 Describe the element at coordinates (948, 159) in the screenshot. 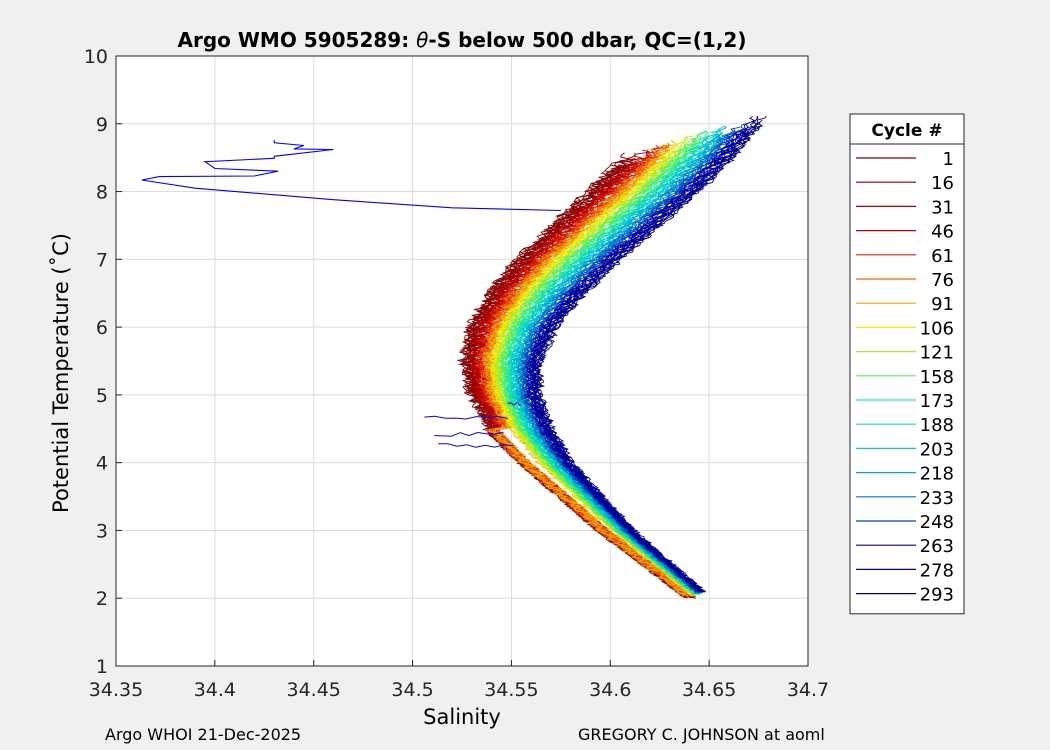

I see `legend-label: 1` at that location.